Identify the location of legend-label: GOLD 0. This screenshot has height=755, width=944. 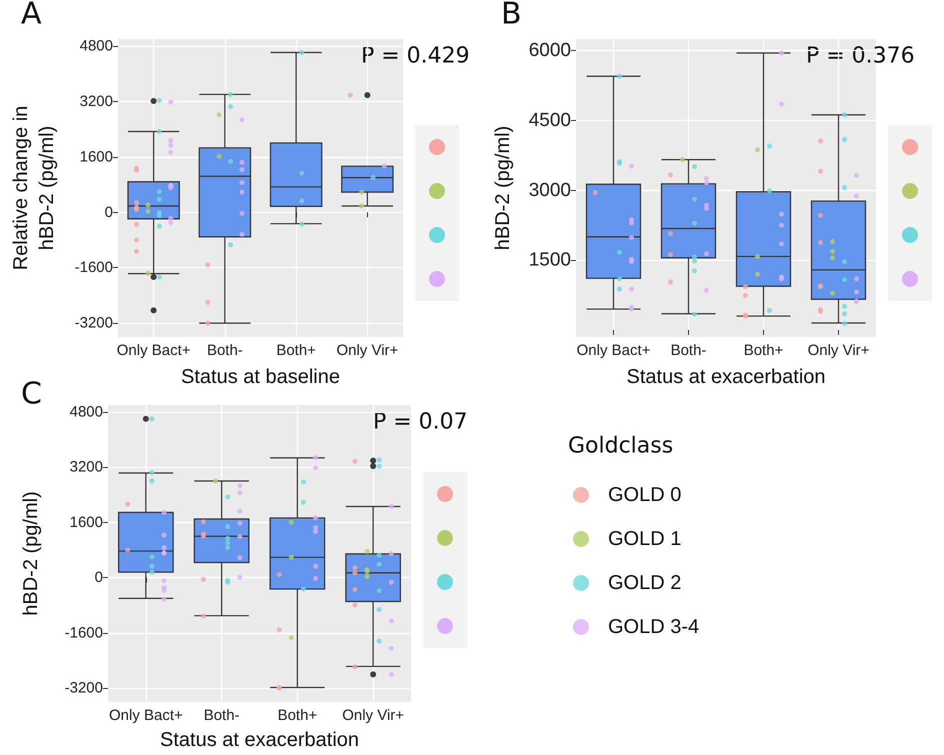
(645, 495).